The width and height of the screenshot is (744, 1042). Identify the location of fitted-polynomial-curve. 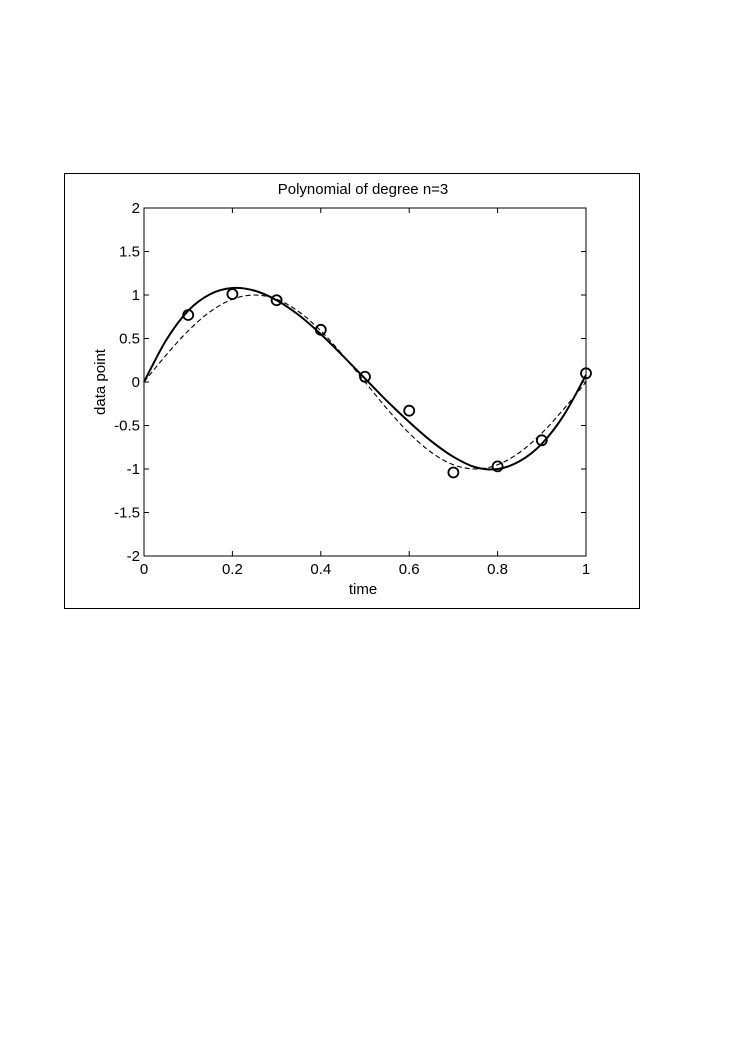
(365, 378).